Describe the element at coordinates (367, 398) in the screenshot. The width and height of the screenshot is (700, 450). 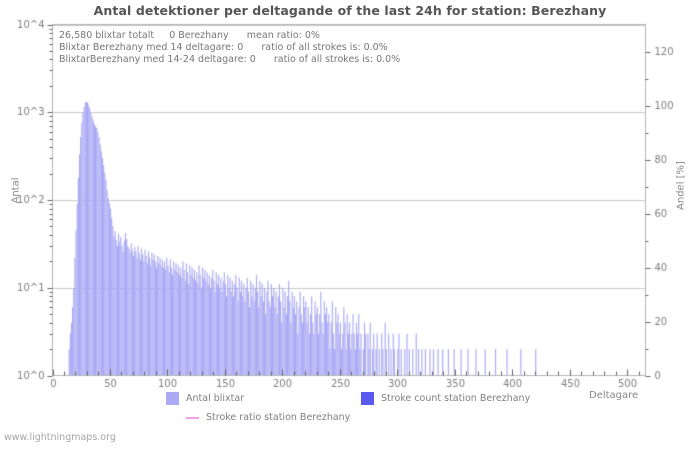
I see `legend-swatch-stroke-count` at that location.